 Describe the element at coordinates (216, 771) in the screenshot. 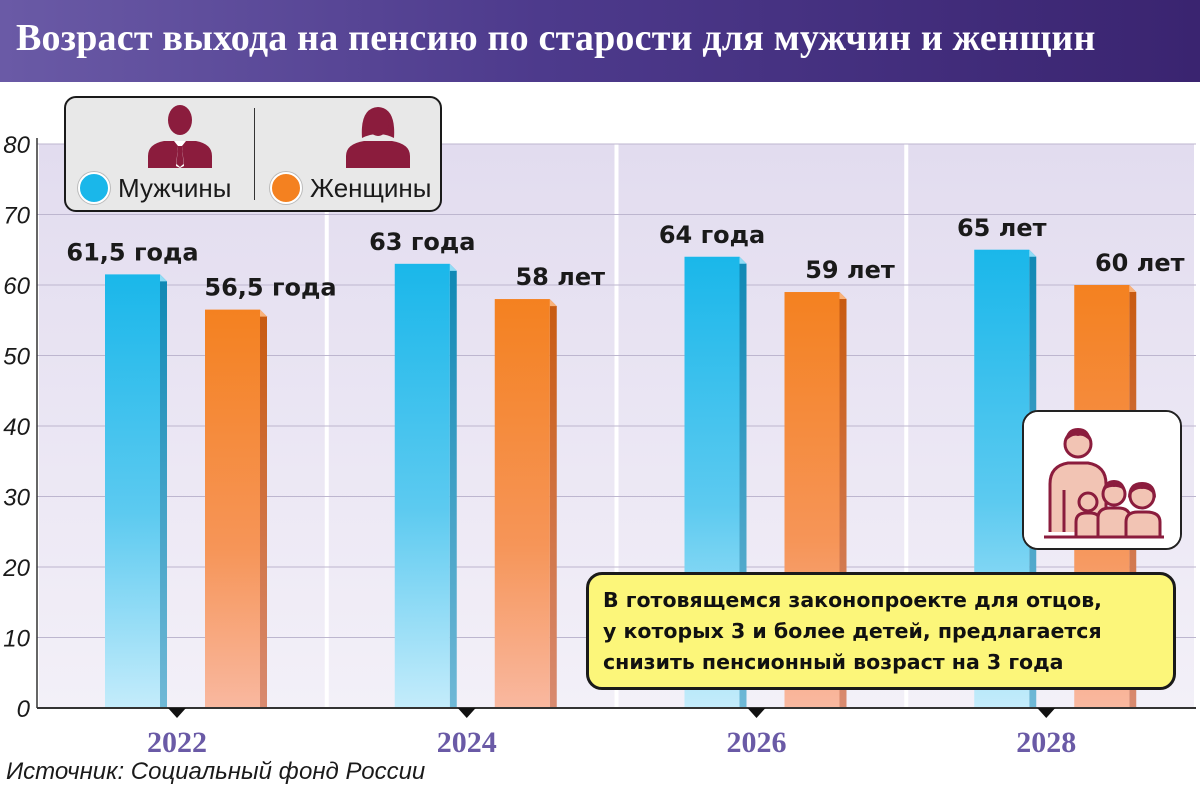

I see `source-caption: Источник: Социальный фонд России` at that location.